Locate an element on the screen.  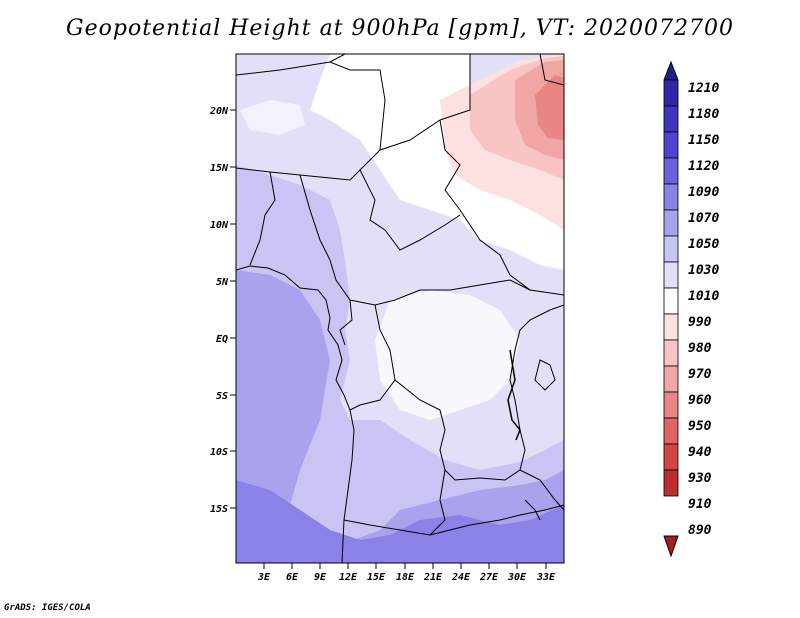
lat-label: EQ is located at coordinates (222, 339).